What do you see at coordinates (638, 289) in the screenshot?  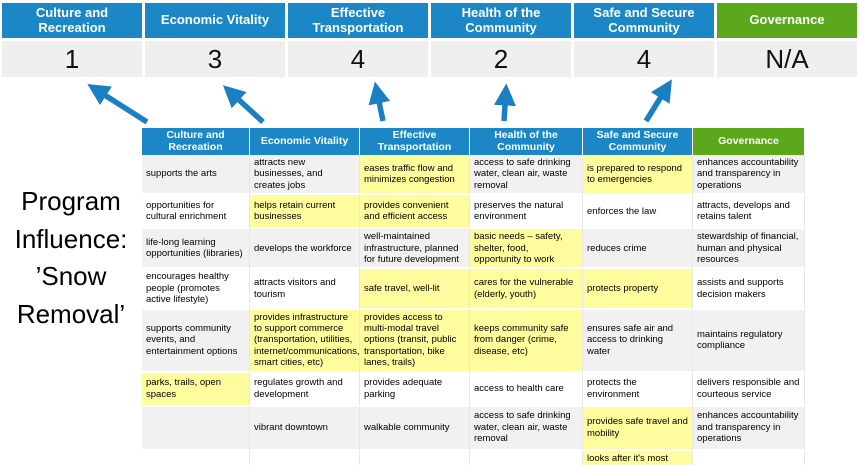 I see `matrix-cell: protects property` at bounding box center [638, 289].